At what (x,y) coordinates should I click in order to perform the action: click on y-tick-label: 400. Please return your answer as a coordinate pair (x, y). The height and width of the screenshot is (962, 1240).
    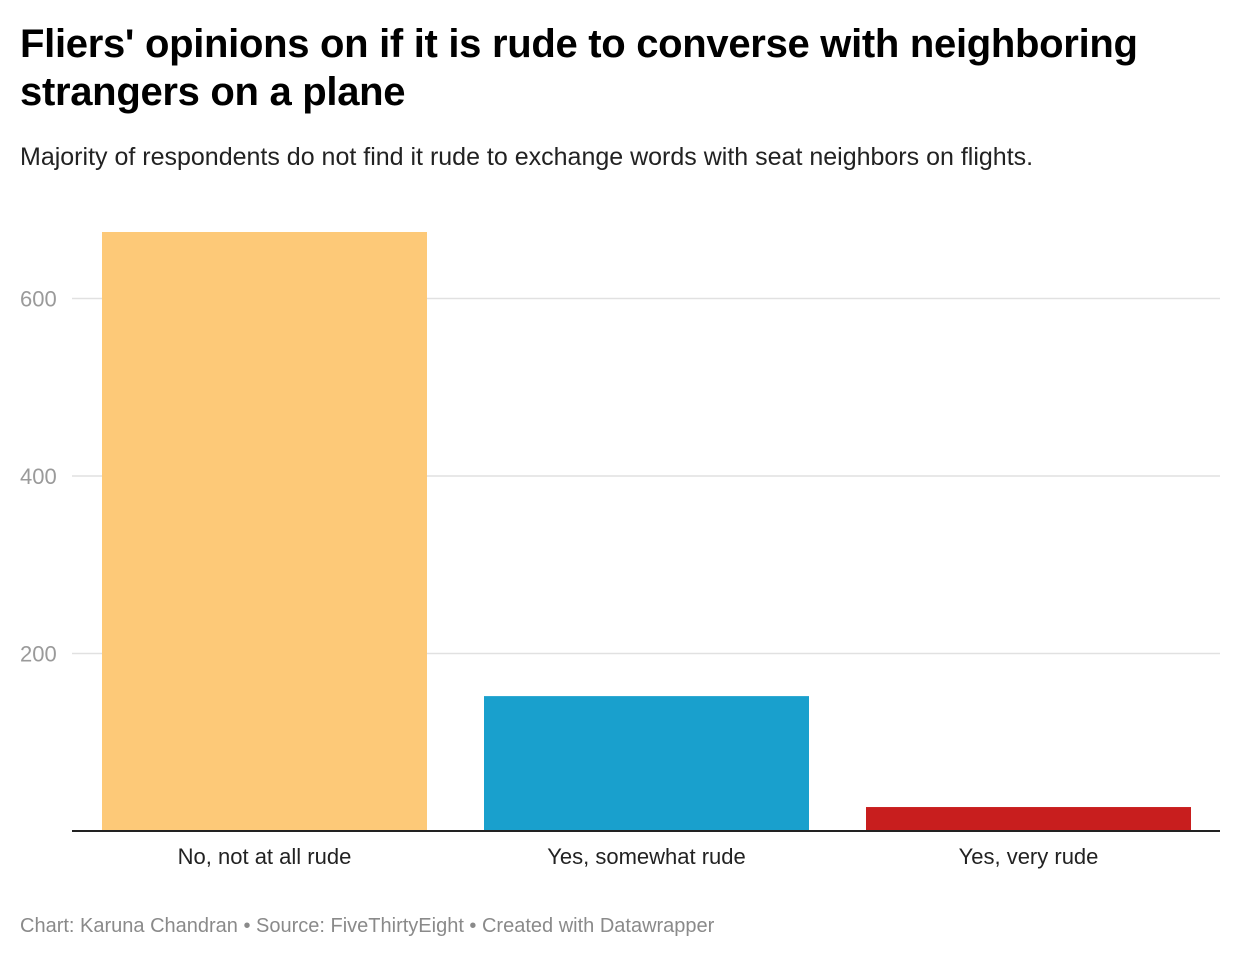
    Looking at the image, I should click on (38, 476).